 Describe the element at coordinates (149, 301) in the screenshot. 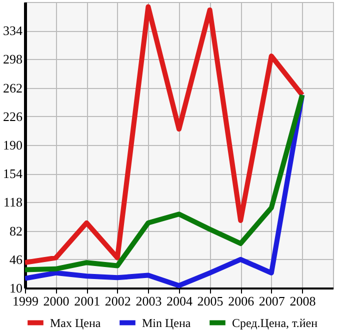

I see `x-tick-label: 2003` at that location.